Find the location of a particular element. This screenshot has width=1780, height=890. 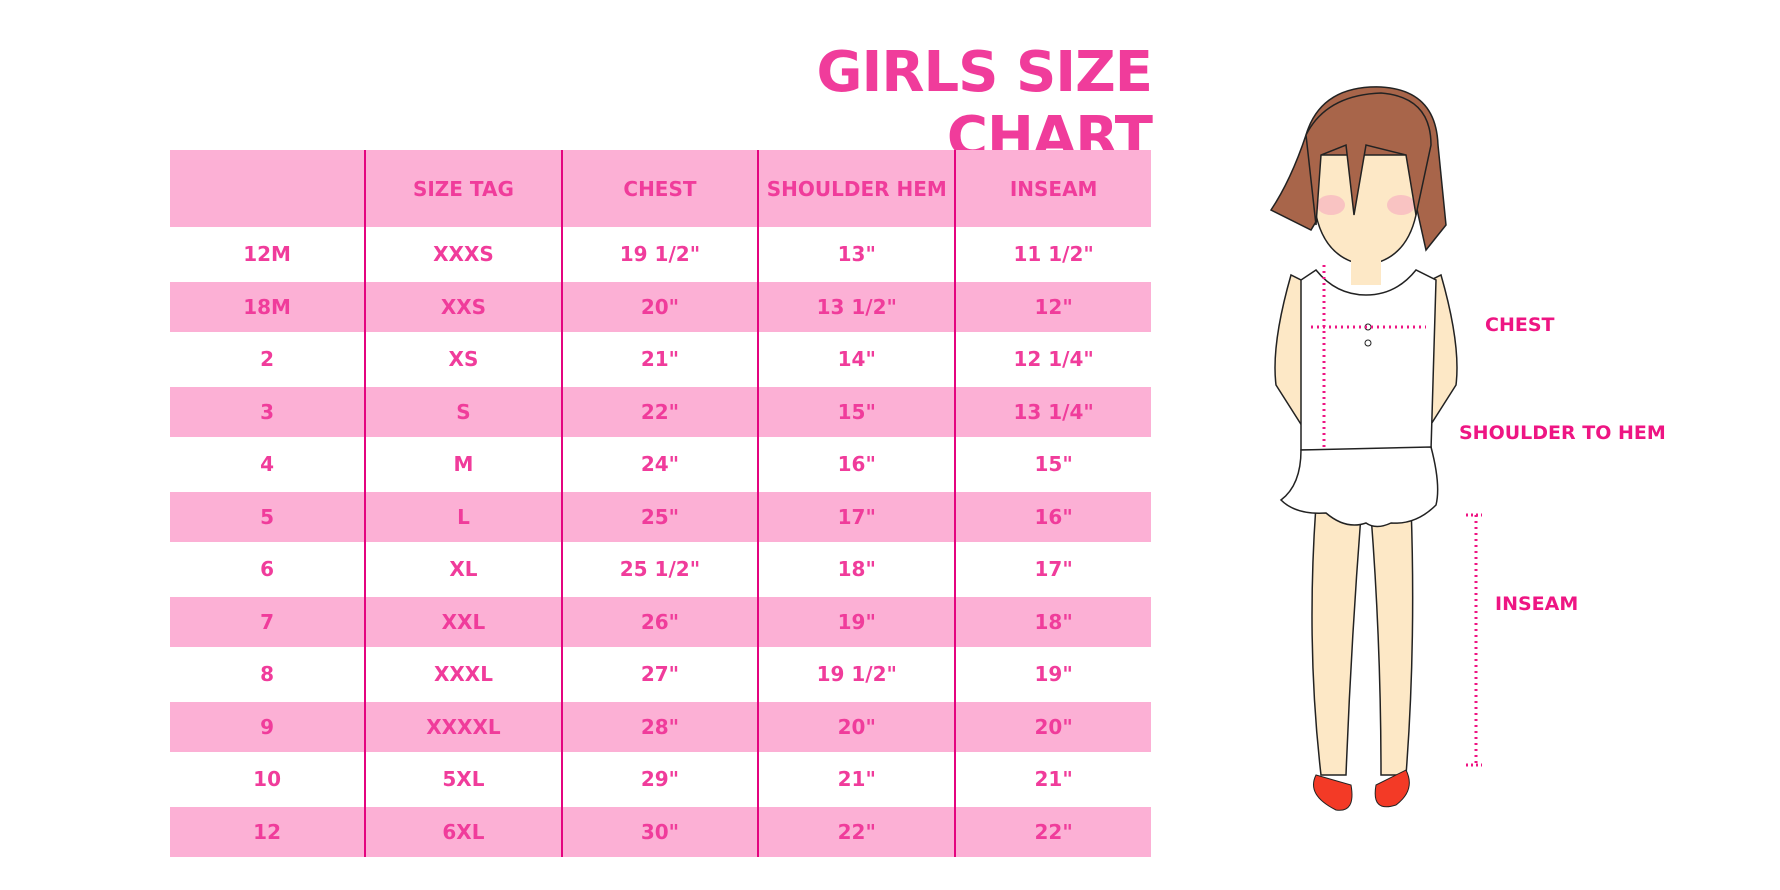

table-row: 10 5XL 29" 21" 21" is located at coordinates (660, 779).